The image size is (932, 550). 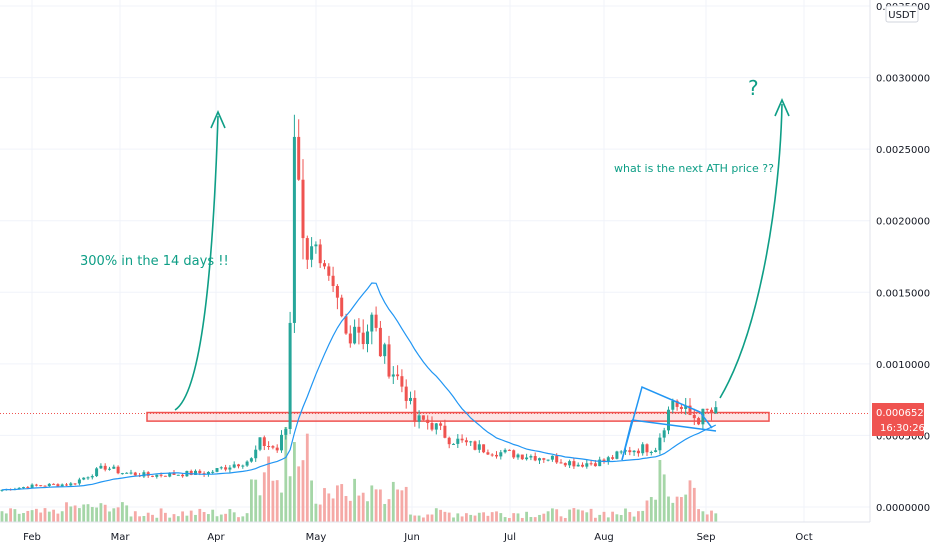 What do you see at coordinates (32, 537) in the screenshot?
I see `time-tick-label: Feb` at bounding box center [32, 537].